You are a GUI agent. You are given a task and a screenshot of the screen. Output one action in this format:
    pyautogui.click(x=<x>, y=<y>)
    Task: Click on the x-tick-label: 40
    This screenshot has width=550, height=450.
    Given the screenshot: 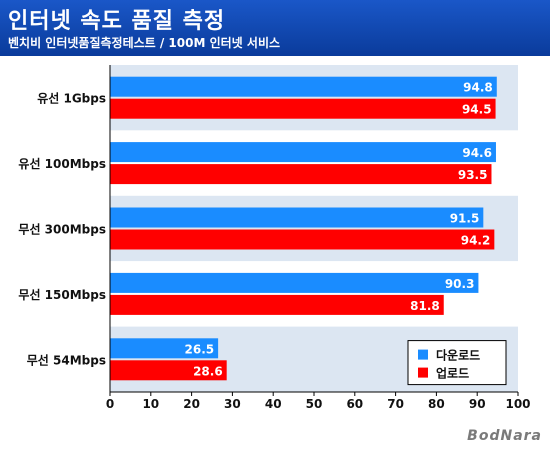 What is the action you would take?
    pyautogui.click(x=273, y=404)
    